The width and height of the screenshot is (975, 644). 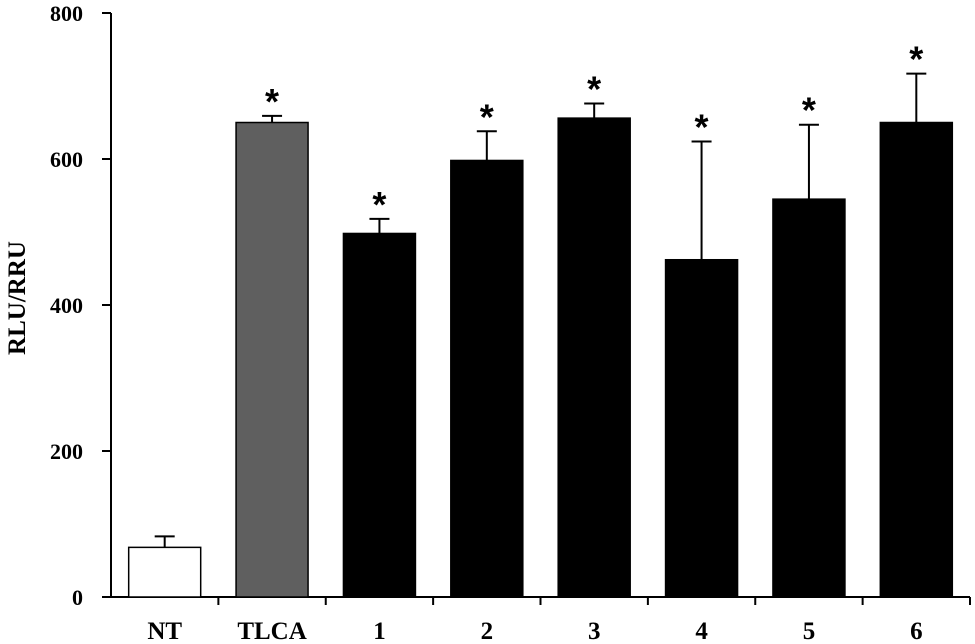 I want to click on x-tick-label: 5, so click(x=809, y=631).